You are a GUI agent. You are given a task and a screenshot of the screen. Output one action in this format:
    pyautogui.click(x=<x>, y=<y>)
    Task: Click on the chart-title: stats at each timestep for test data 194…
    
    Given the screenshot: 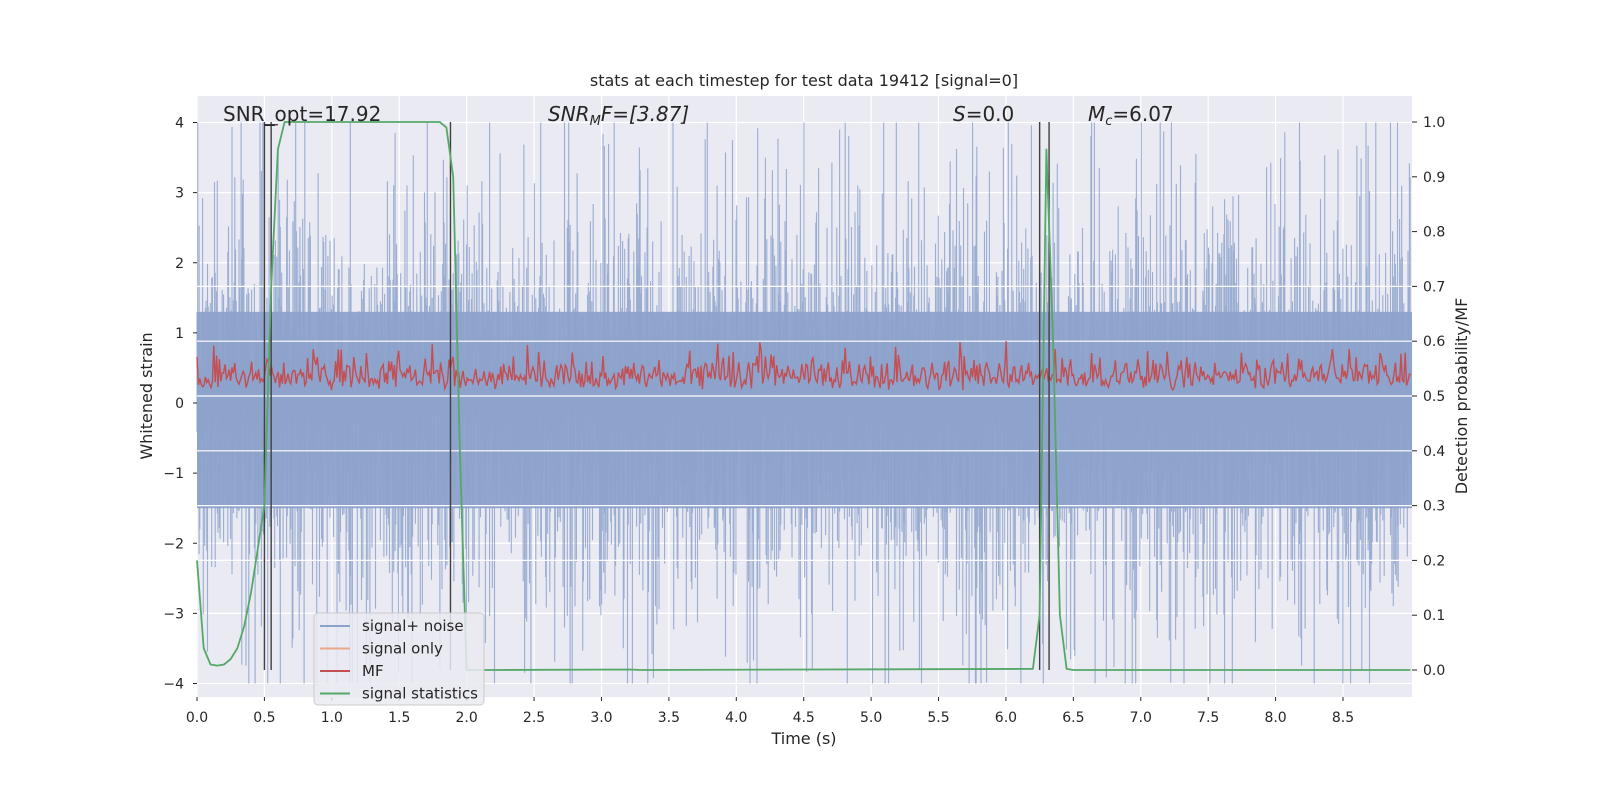 What is the action you would take?
    pyautogui.click(x=804, y=80)
    